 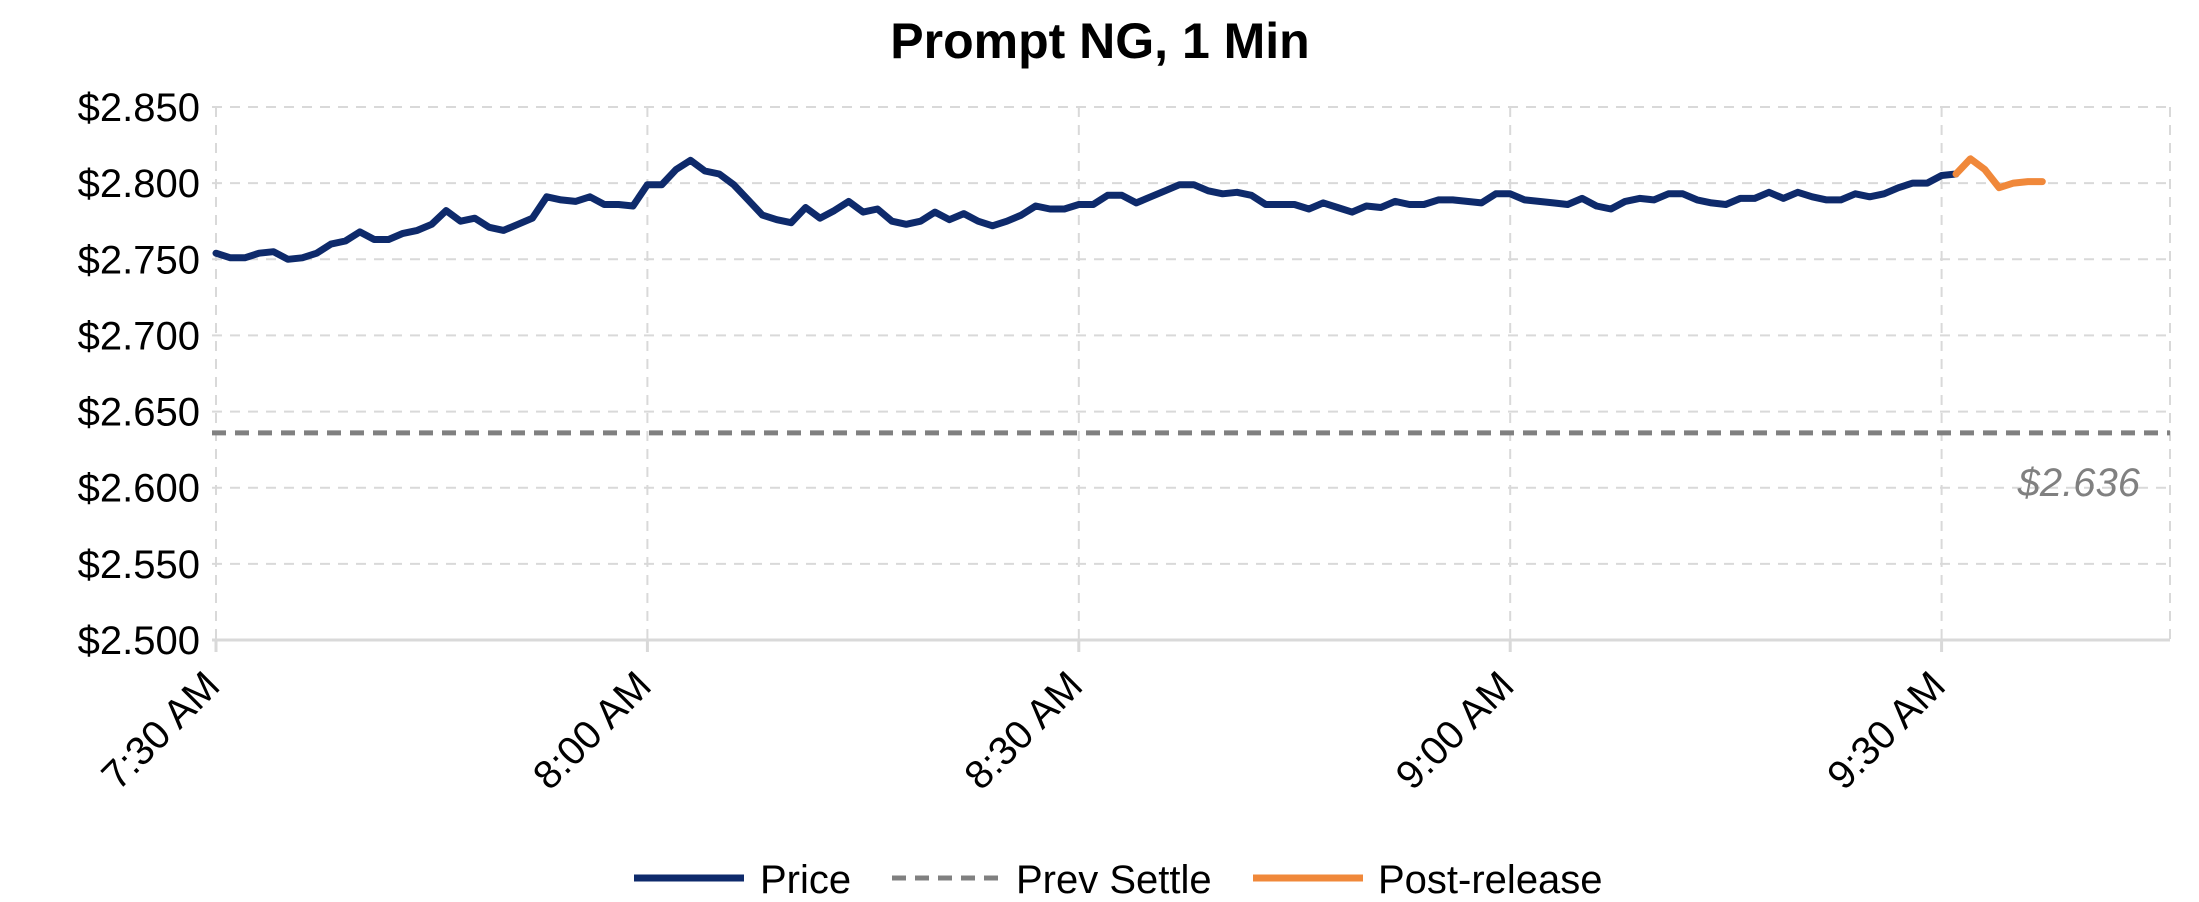 What do you see at coordinates (139, 489) in the screenshot?
I see `y-tick-label: $2.600` at bounding box center [139, 489].